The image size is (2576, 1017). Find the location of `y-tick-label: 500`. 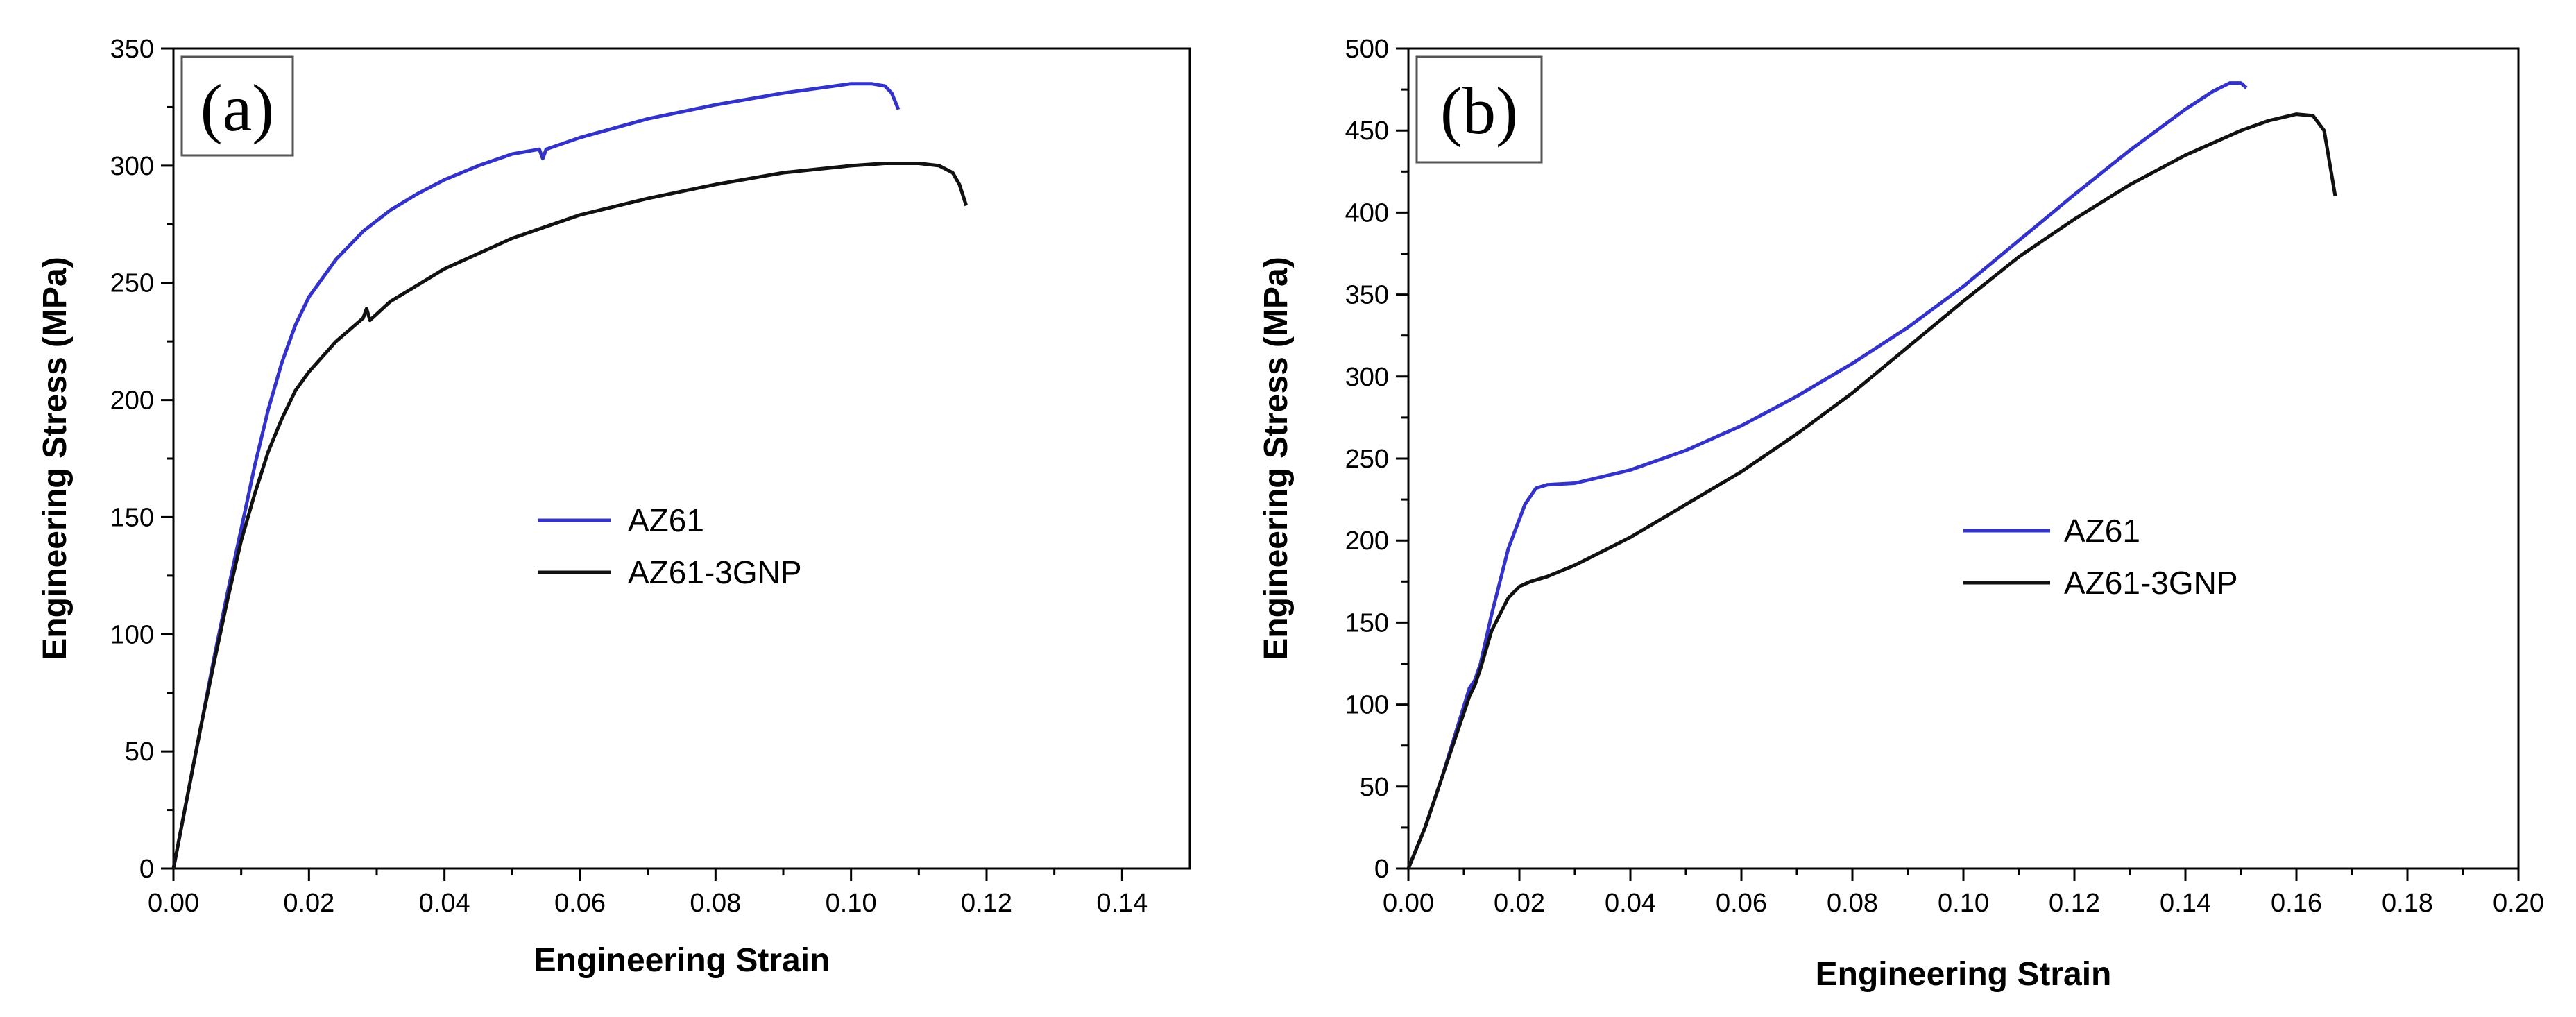

y-tick-label: 500 is located at coordinates (1367, 49).